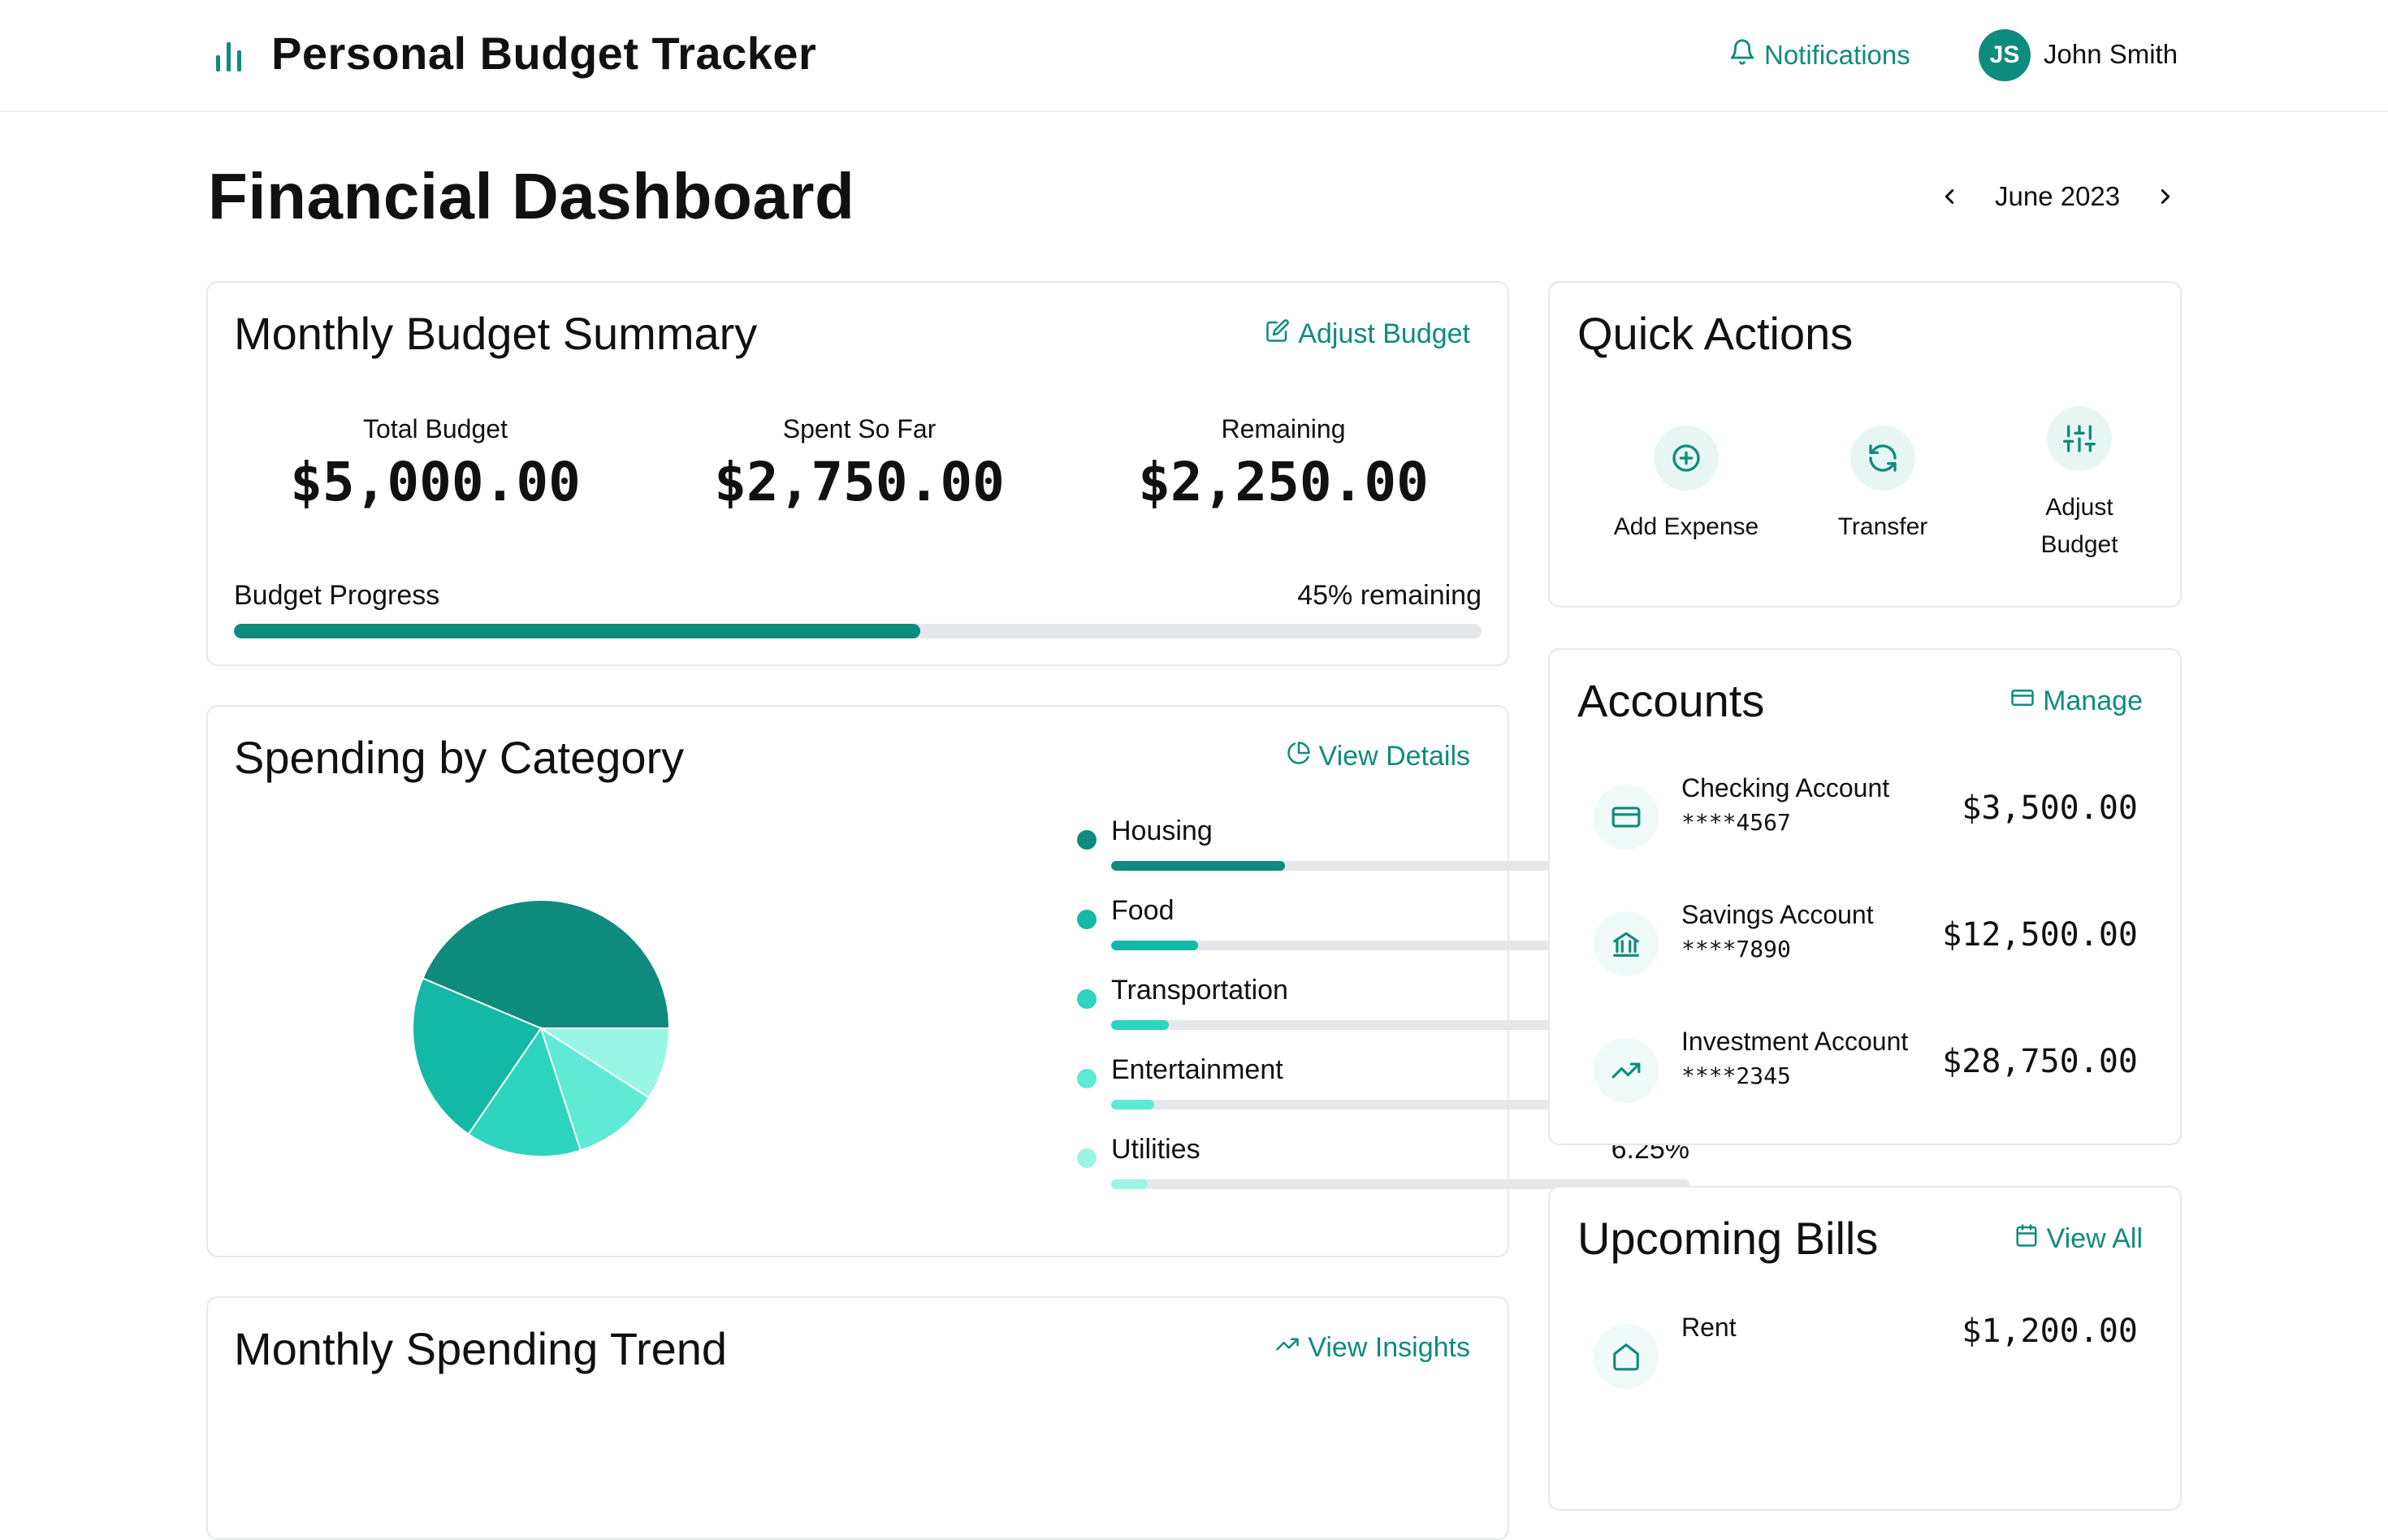  Describe the element at coordinates (1143, 910) in the screenshot. I see `category-name: Food` at that location.